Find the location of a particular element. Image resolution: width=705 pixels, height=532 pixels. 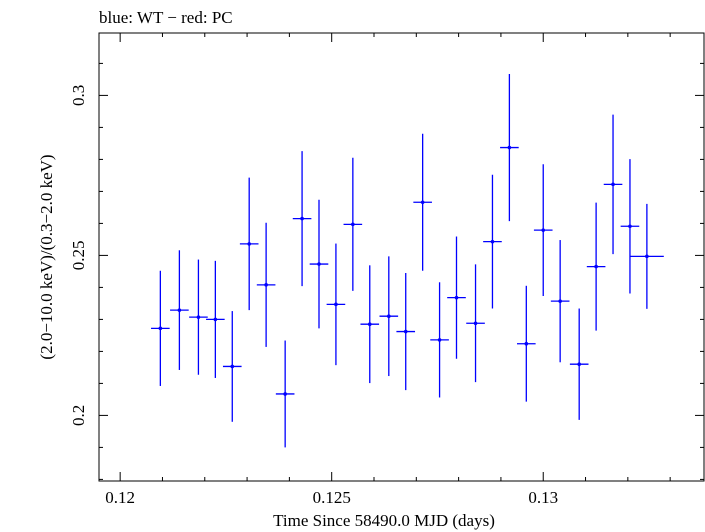

y-axis-label: (2.0−10.0 keV)/(0.3−2.0 keV) is located at coordinates (46, 256).